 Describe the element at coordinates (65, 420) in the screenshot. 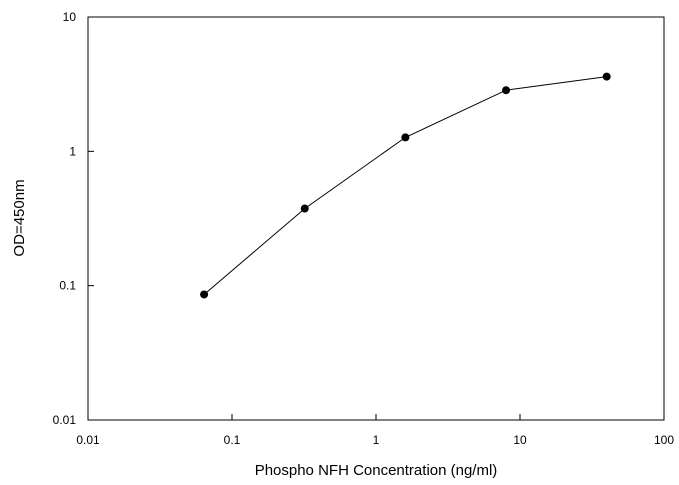

I see `y-tick-label: 0.01` at that location.